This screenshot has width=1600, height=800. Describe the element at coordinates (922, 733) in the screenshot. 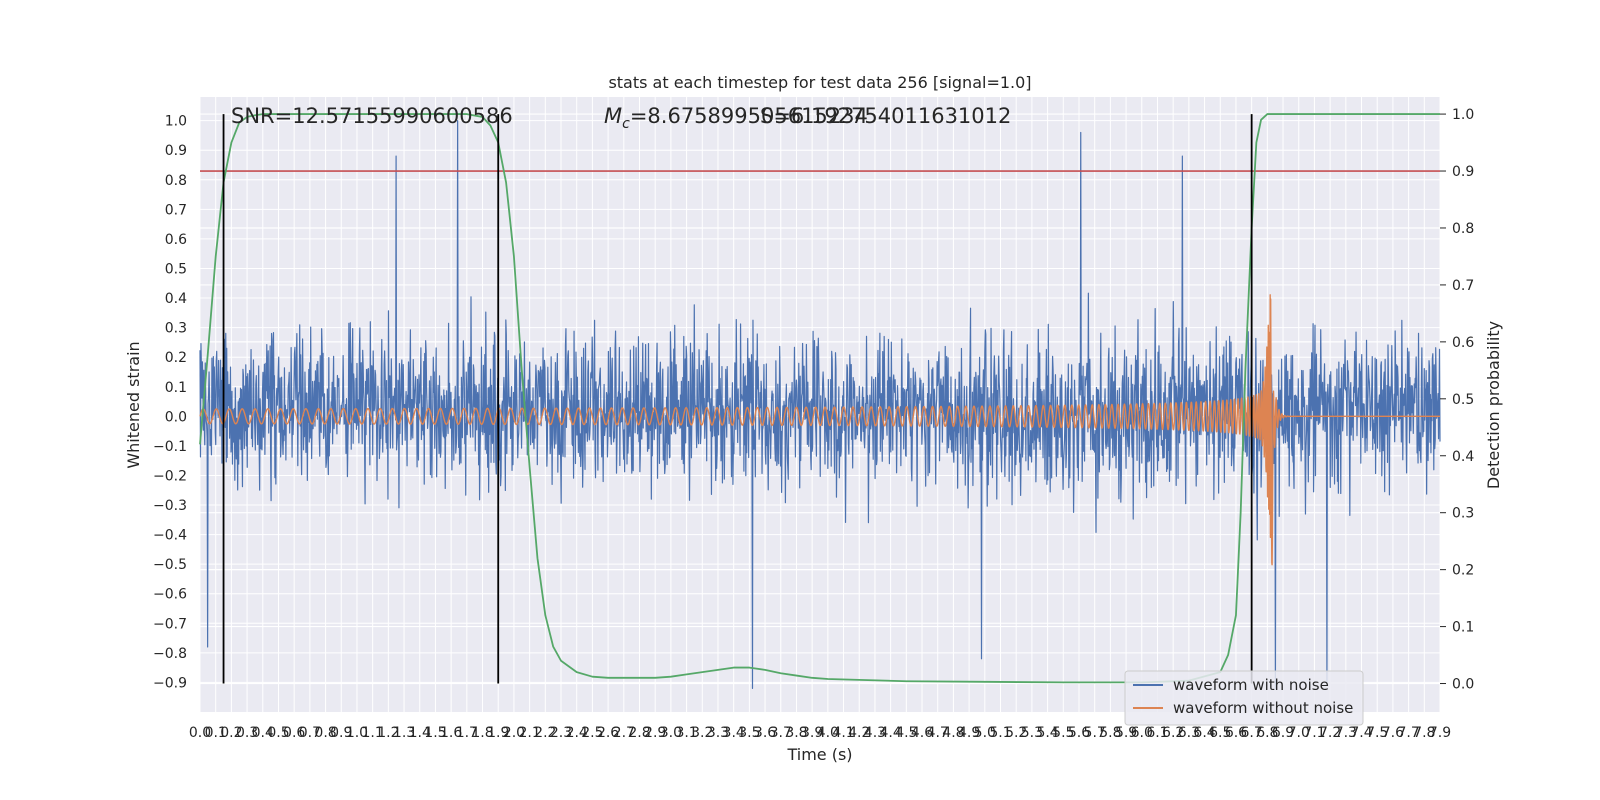

I see `x-tick-label: 4.6` at that location.